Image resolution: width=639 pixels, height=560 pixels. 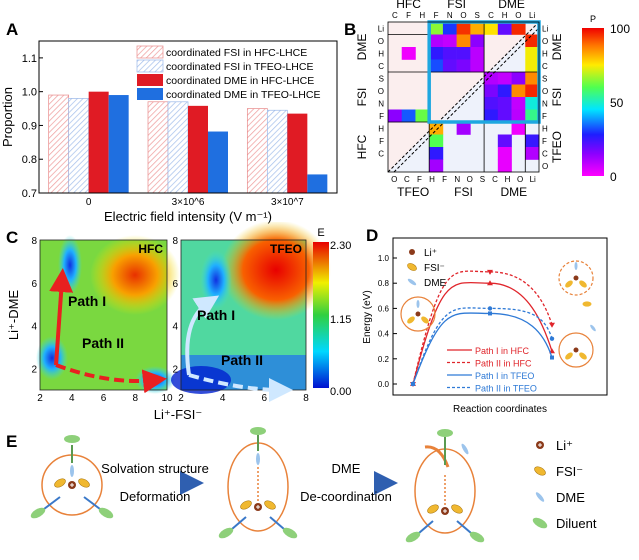 What do you see at coordinates (505, 15) in the screenshot?
I see `top-col-label: H` at bounding box center [505, 15].